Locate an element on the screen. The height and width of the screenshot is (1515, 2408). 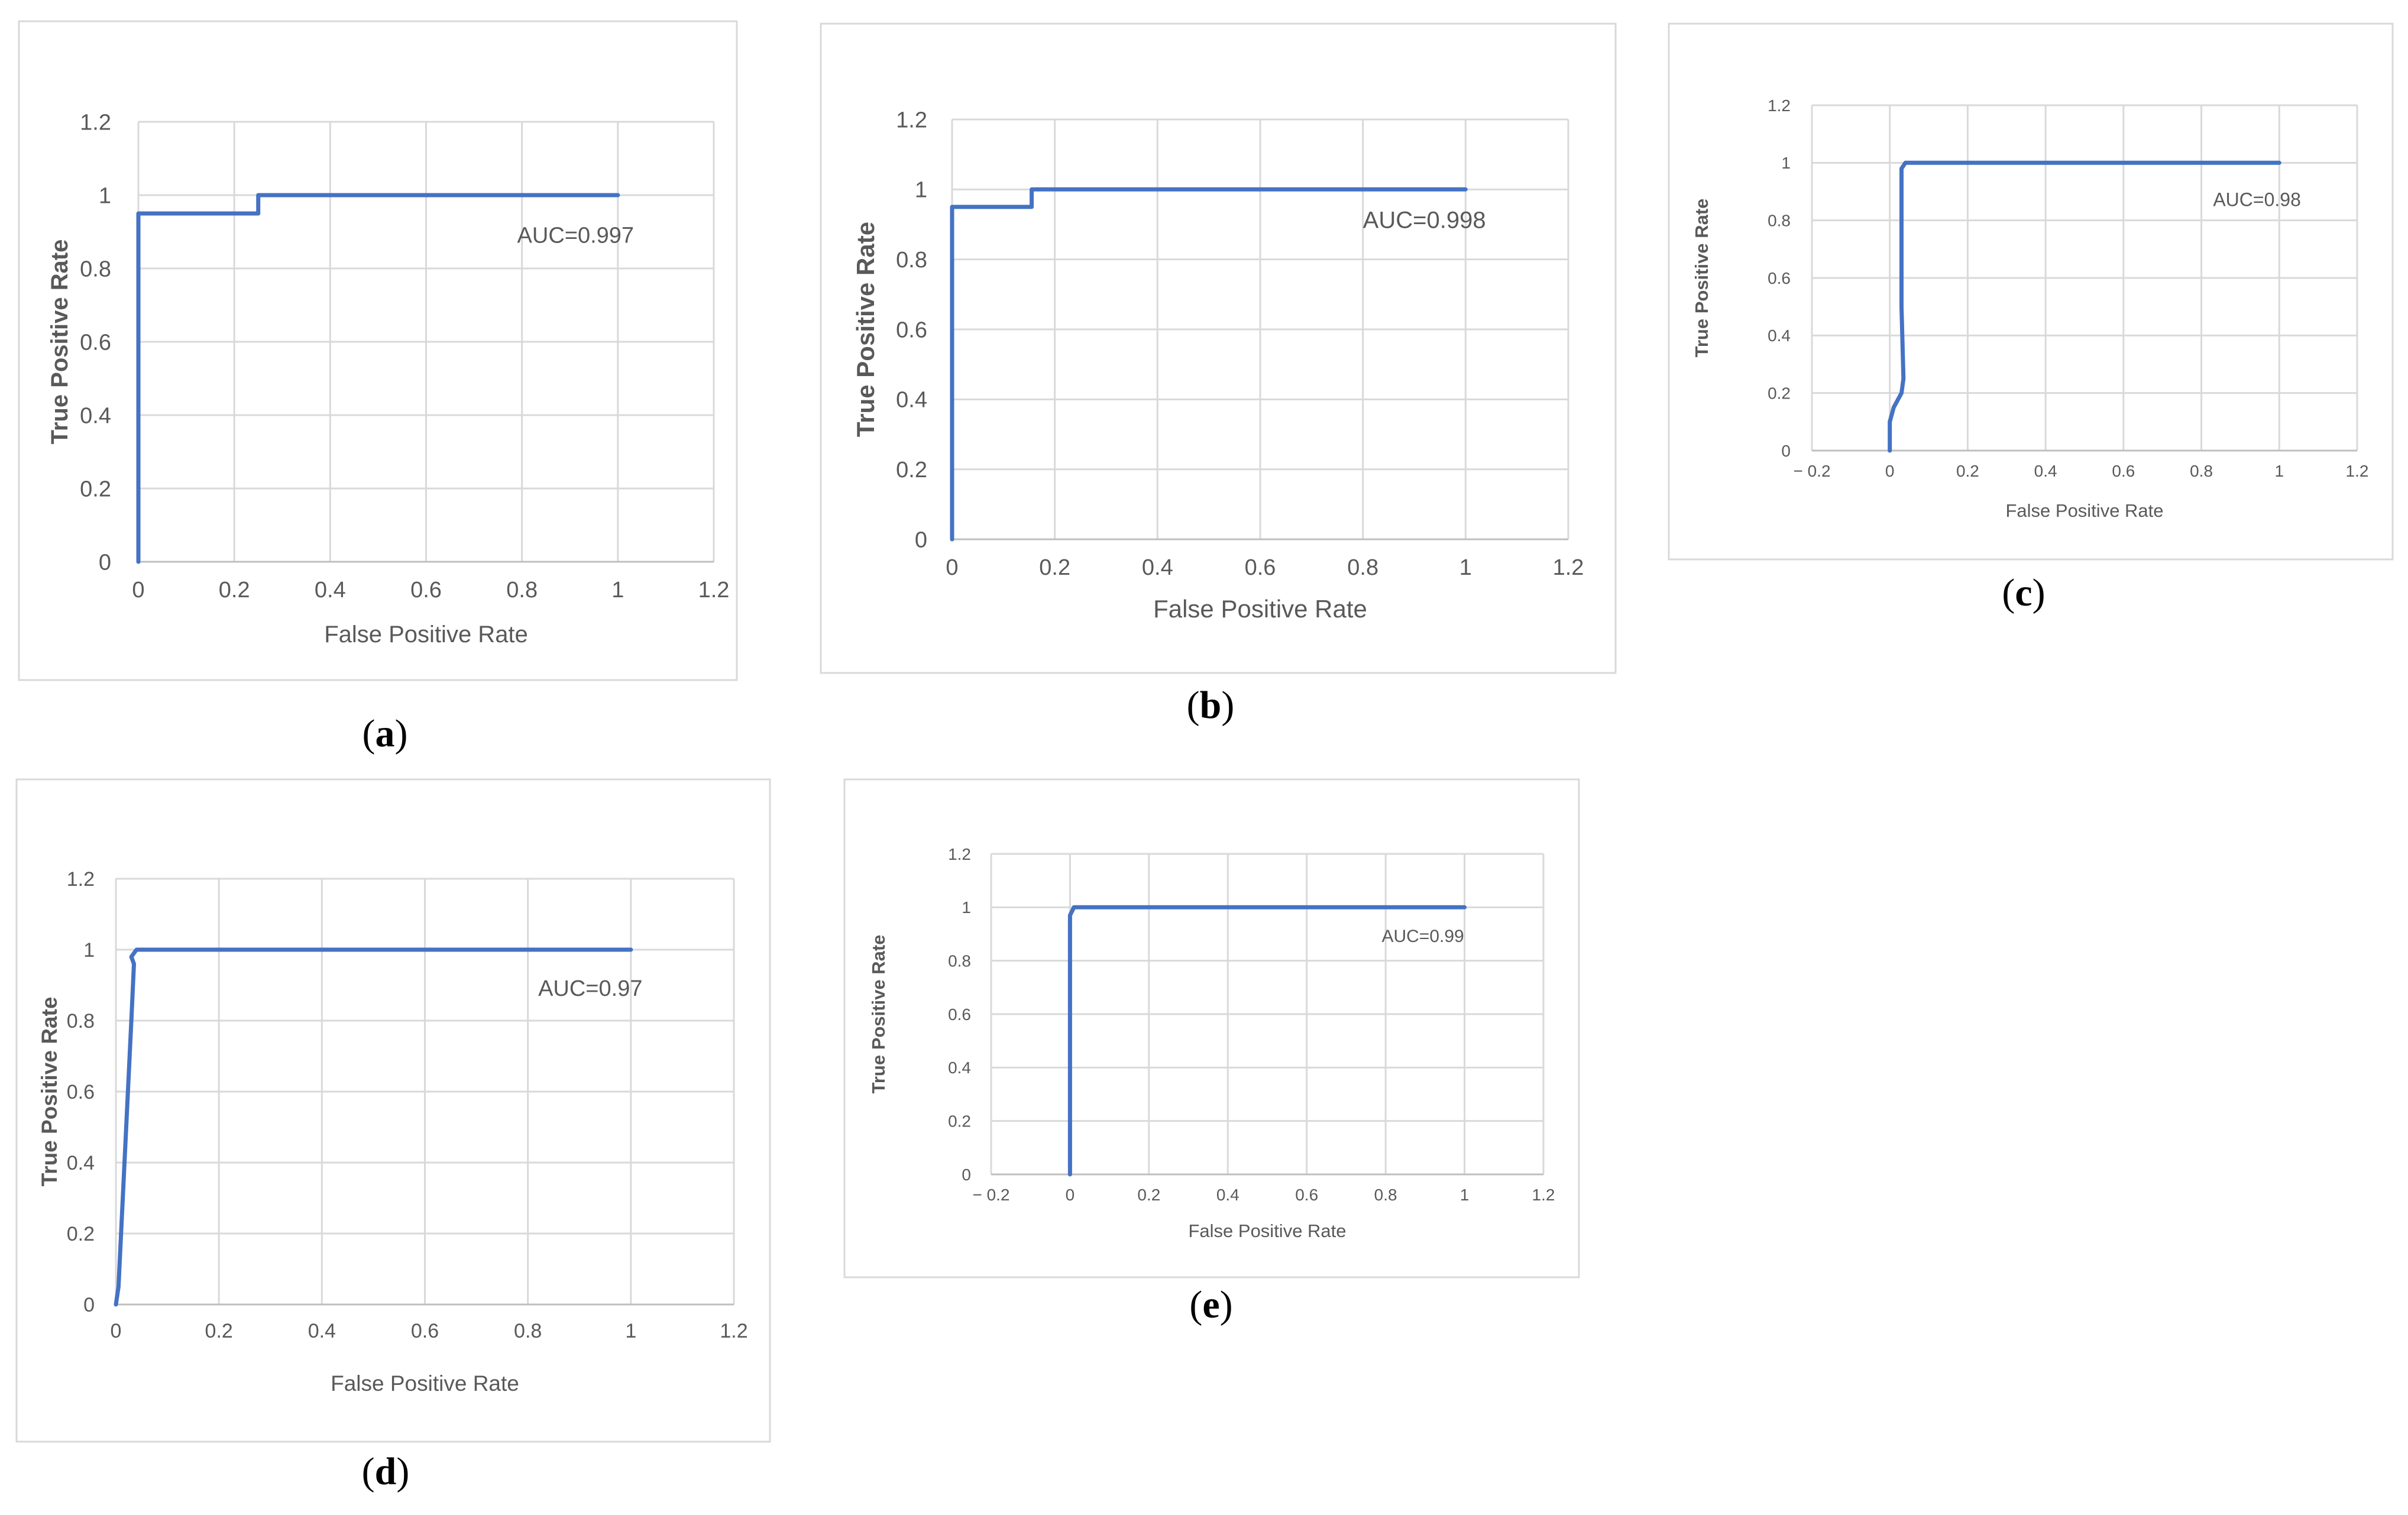
caption-letter: a is located at coordinates (385, 733).